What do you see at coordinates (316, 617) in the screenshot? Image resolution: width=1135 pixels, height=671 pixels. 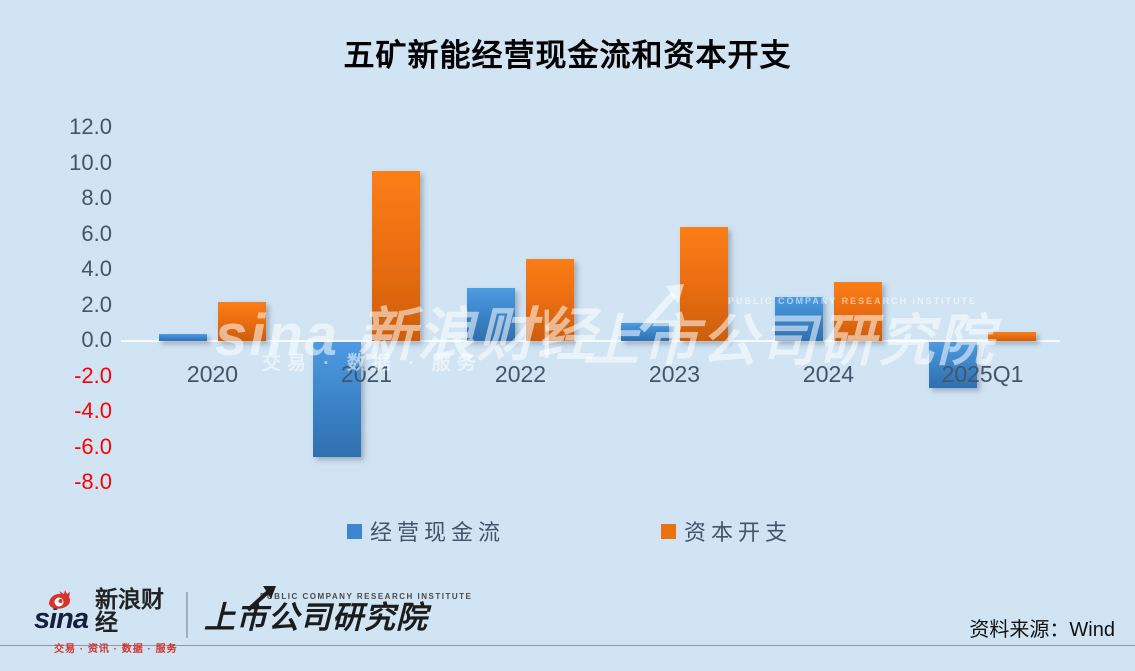 I see `institute-cn-text: 上市公司研究院` at bounding box center [316, 617].